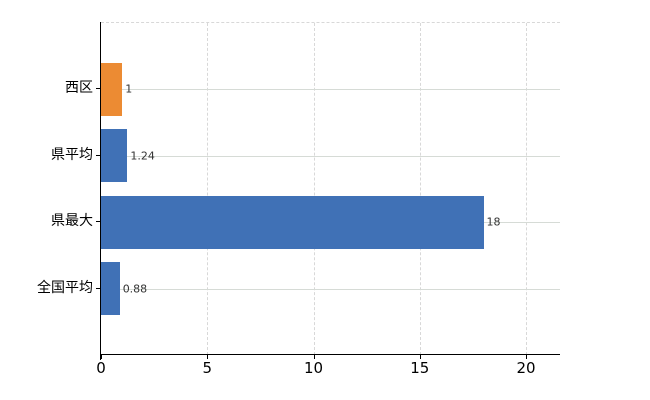 This screenshot has width=650, height=400. What do you see at coordinates (79, 88) in the screenshot?
I see `category-label: 西区` at bounding box center [79, 88].